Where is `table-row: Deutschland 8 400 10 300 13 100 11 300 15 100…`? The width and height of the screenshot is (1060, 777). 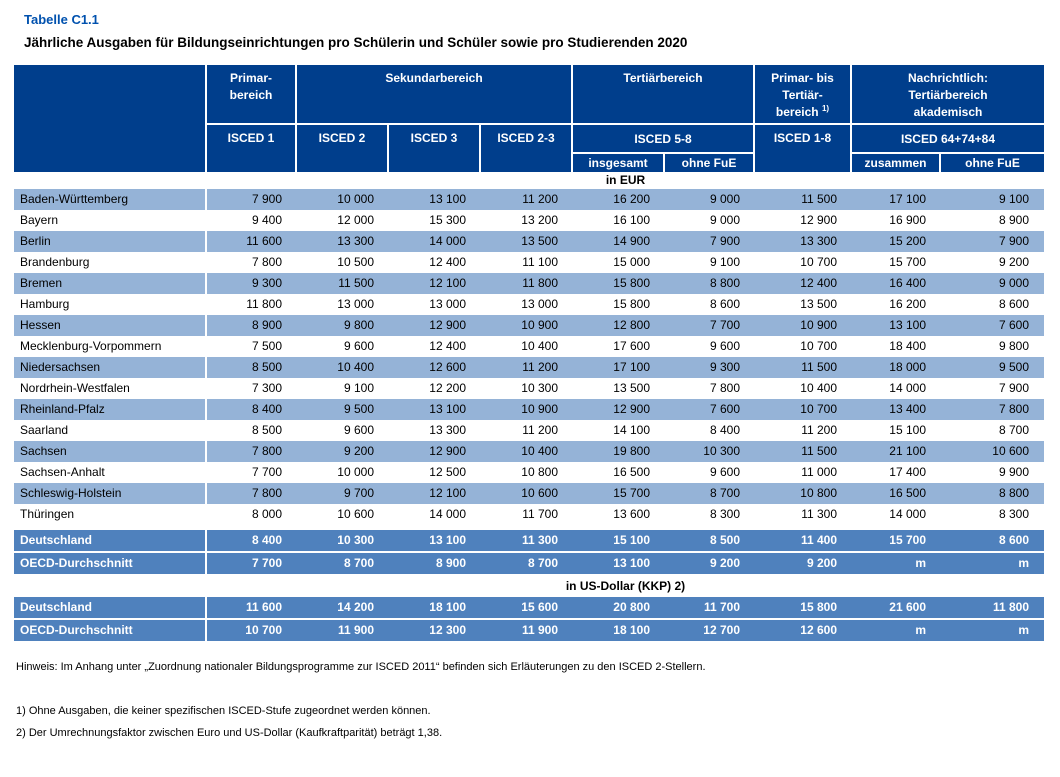
table-row: Deutschland 8 400 10 300 13 100 11 300 15 100… is located at coordinates (529, 540).